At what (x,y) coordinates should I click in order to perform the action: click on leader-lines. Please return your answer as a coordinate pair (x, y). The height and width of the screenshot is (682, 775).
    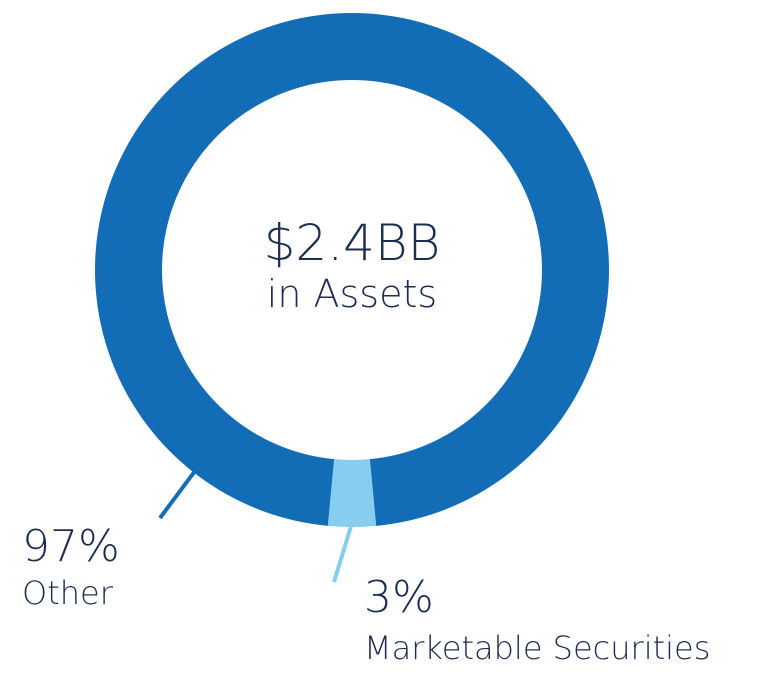
    Looking at the image, I should click on (256, 525).